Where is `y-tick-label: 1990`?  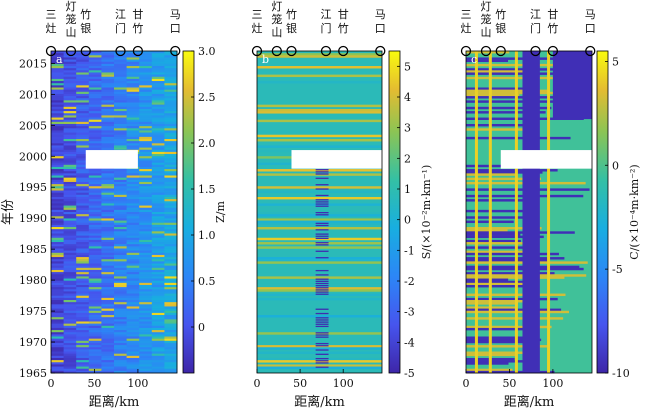
y-tick-label: 1990 is located at coordinates (33, 218).